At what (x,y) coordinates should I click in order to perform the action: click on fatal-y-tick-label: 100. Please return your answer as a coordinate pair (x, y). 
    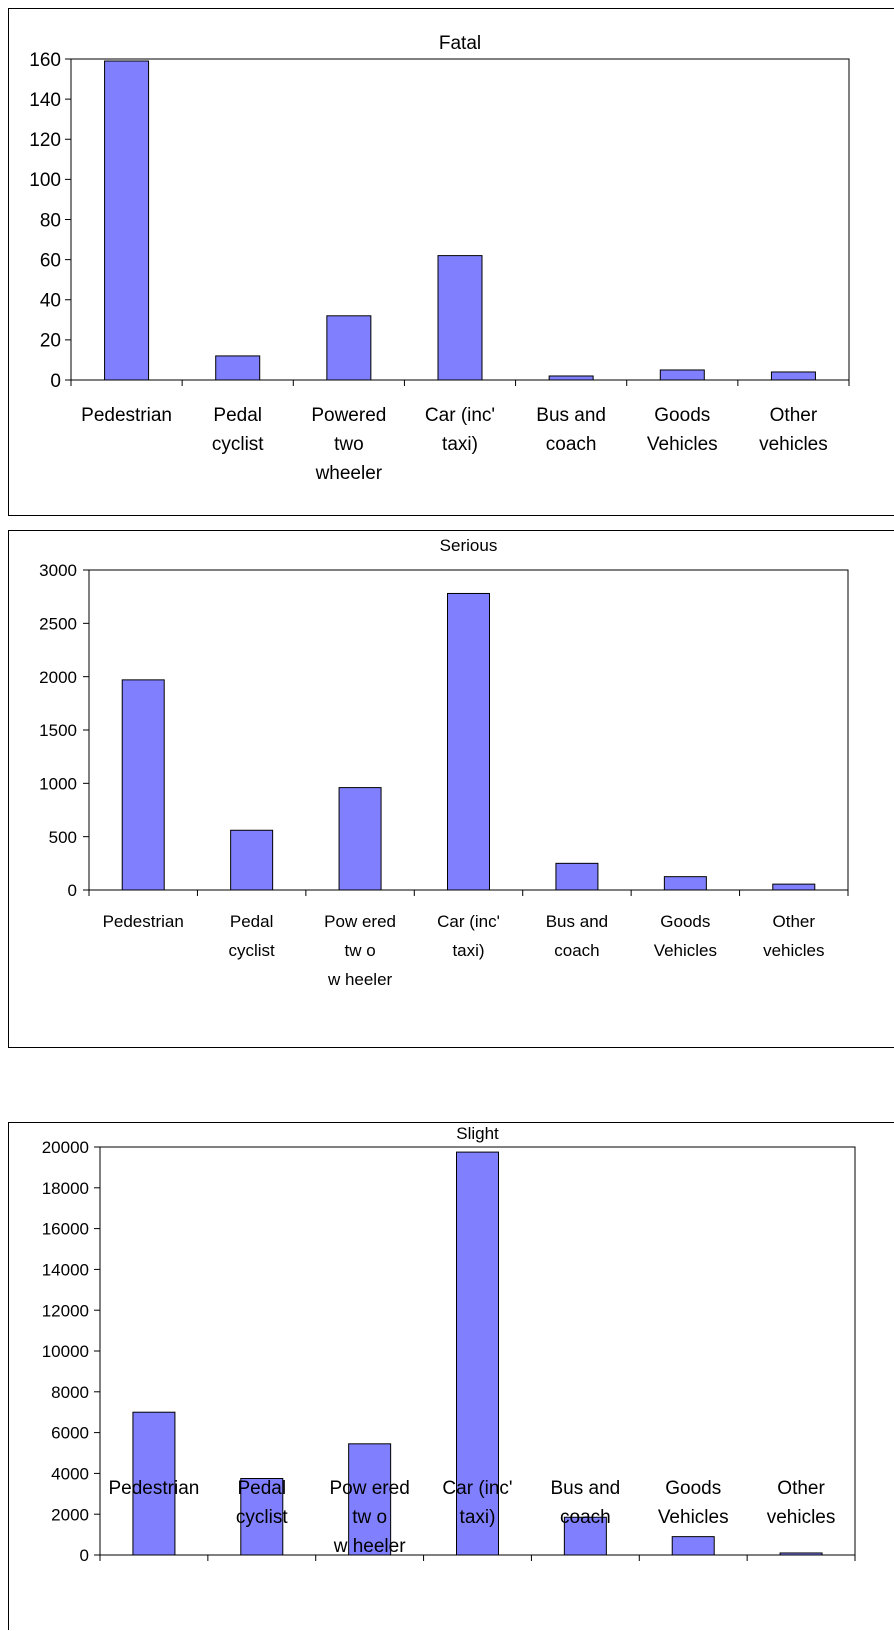
    Looking at the image, I should click on (45, 180).